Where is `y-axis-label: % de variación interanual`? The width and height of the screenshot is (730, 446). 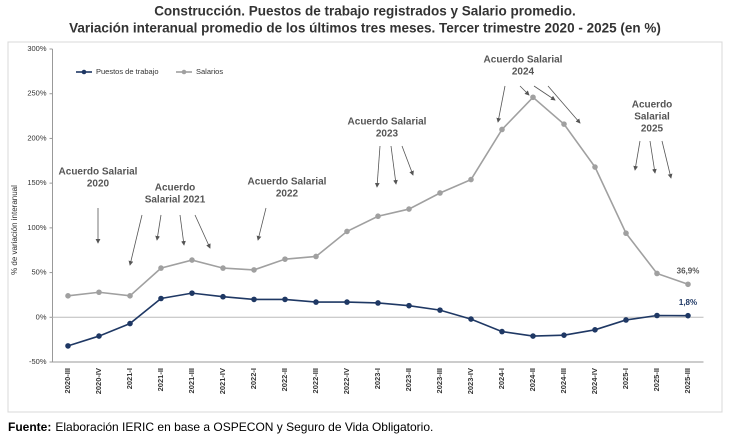 y-axis-label: % de variación interanual is located at coordinates (14, 230).